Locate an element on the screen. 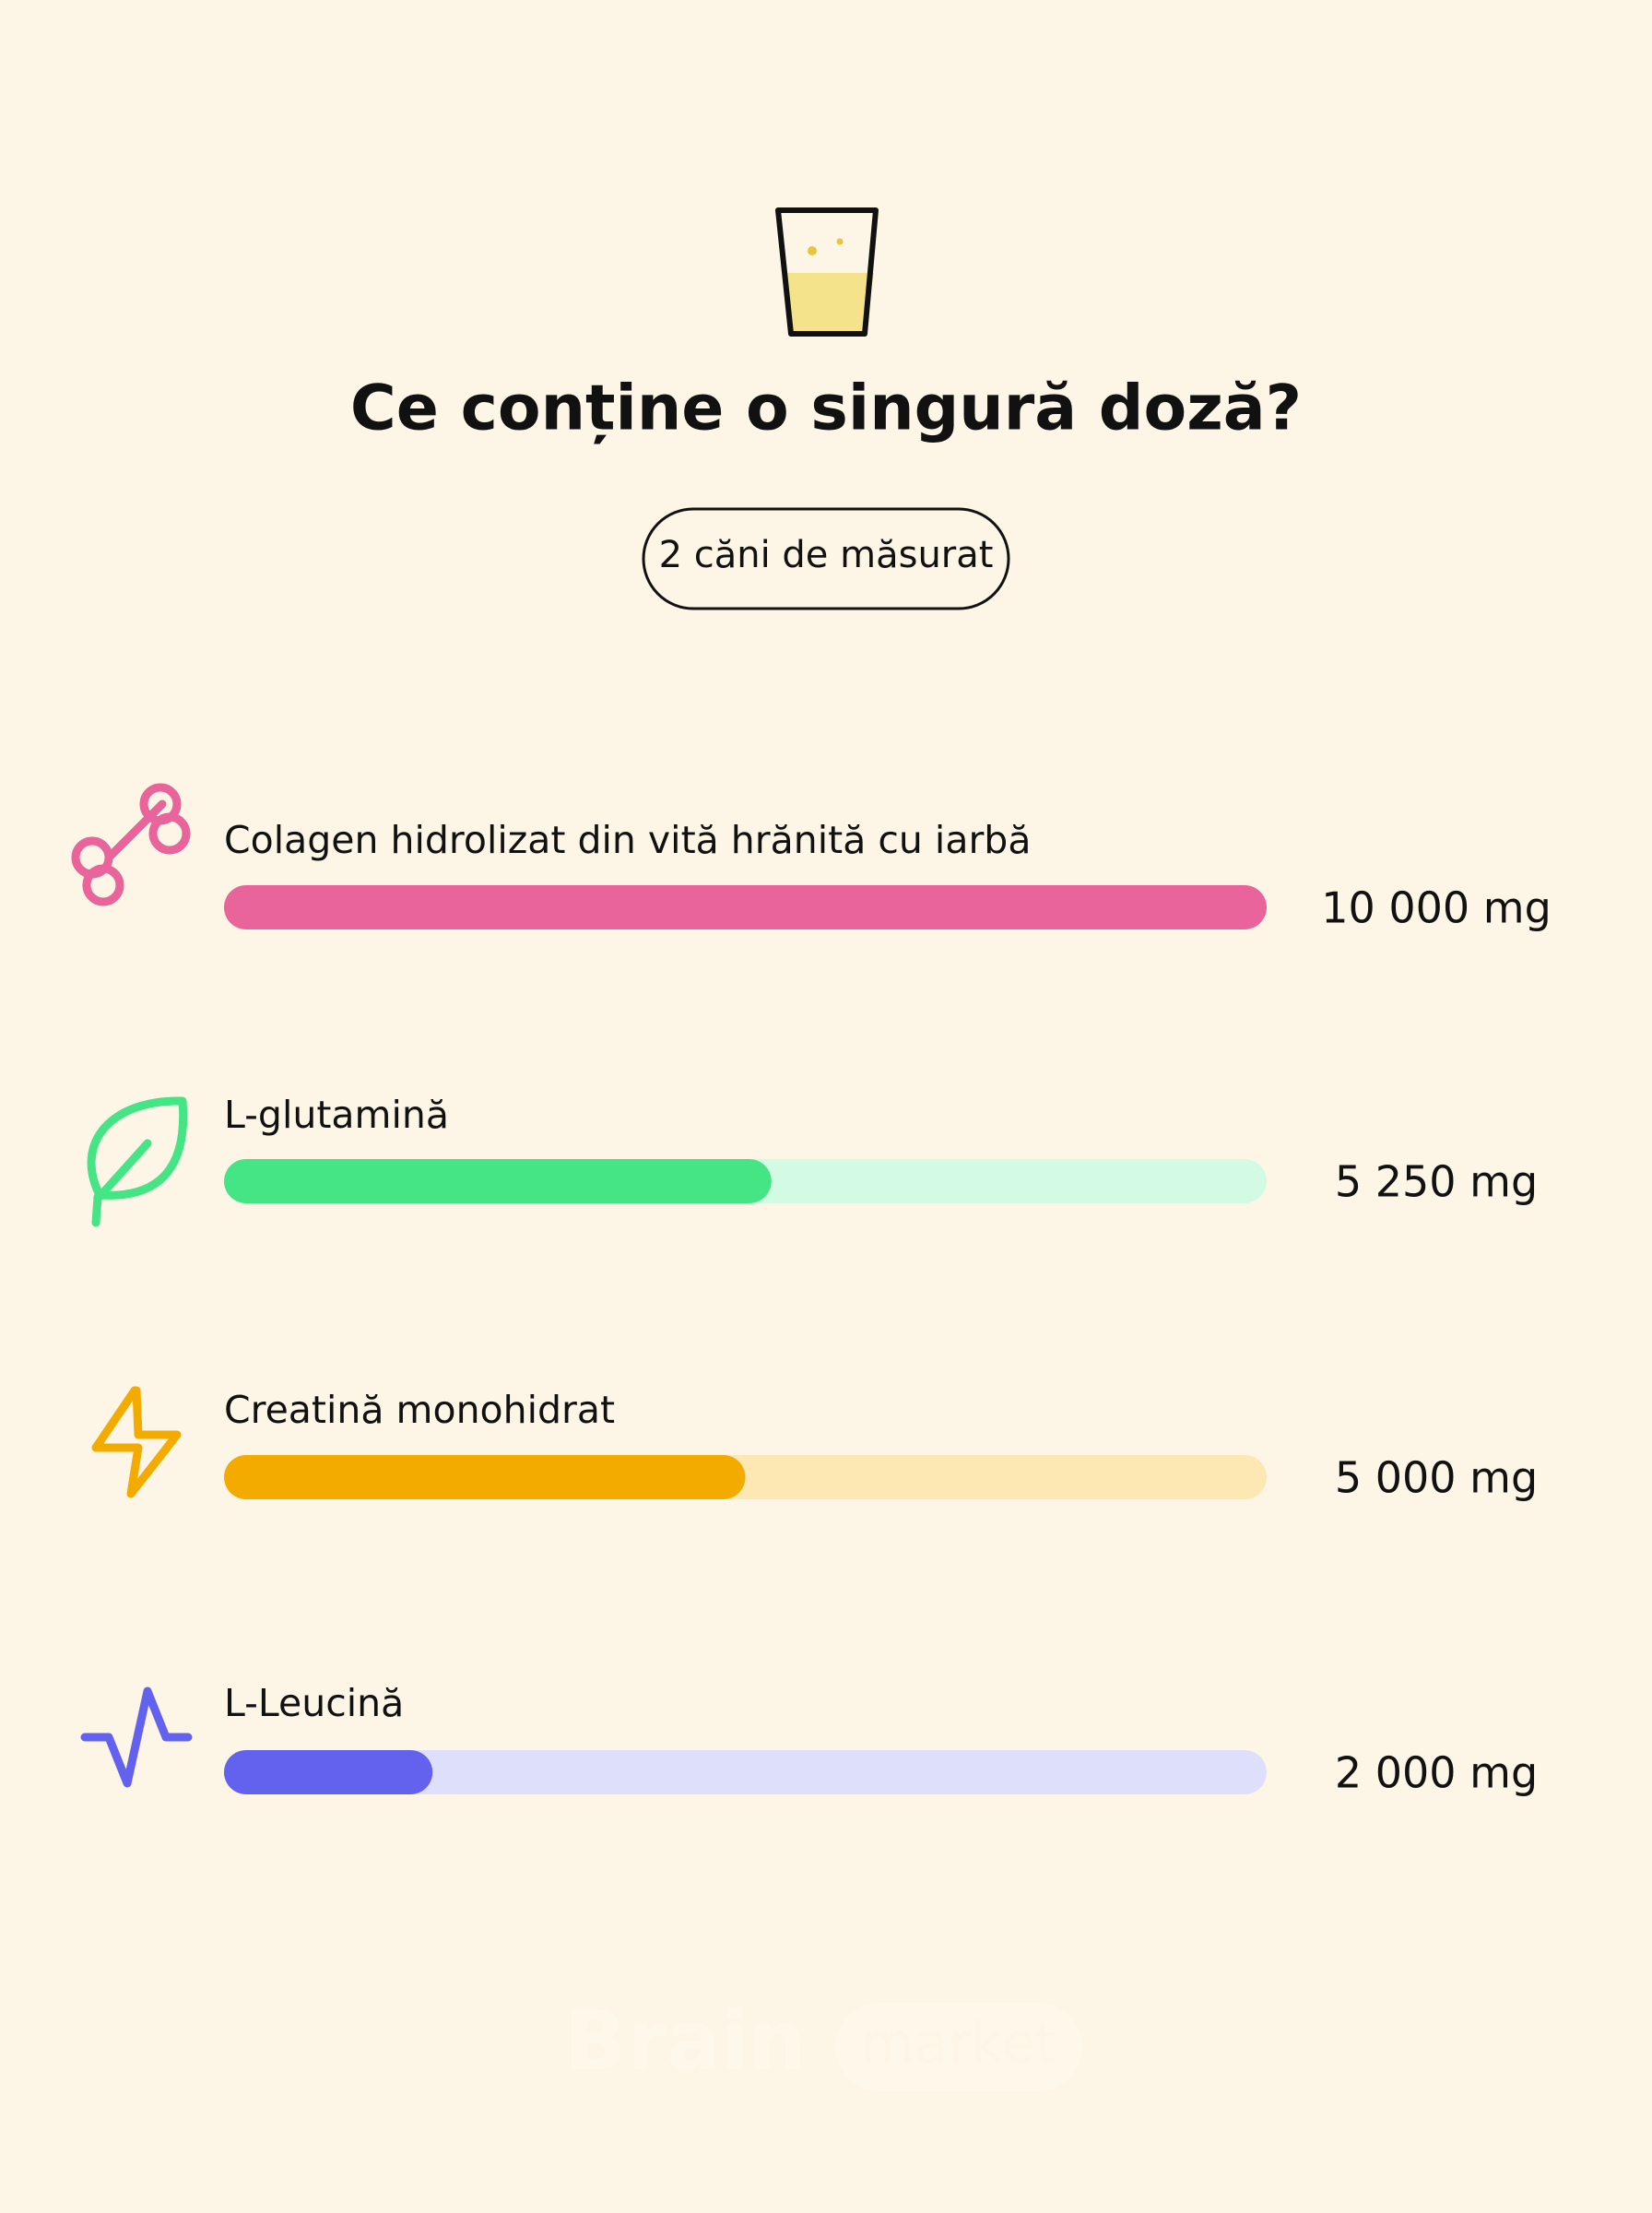 The height and width of the screenshot is (2213, 1652). value-label: 2 000 mg is located at coordinates (1436, 1773).